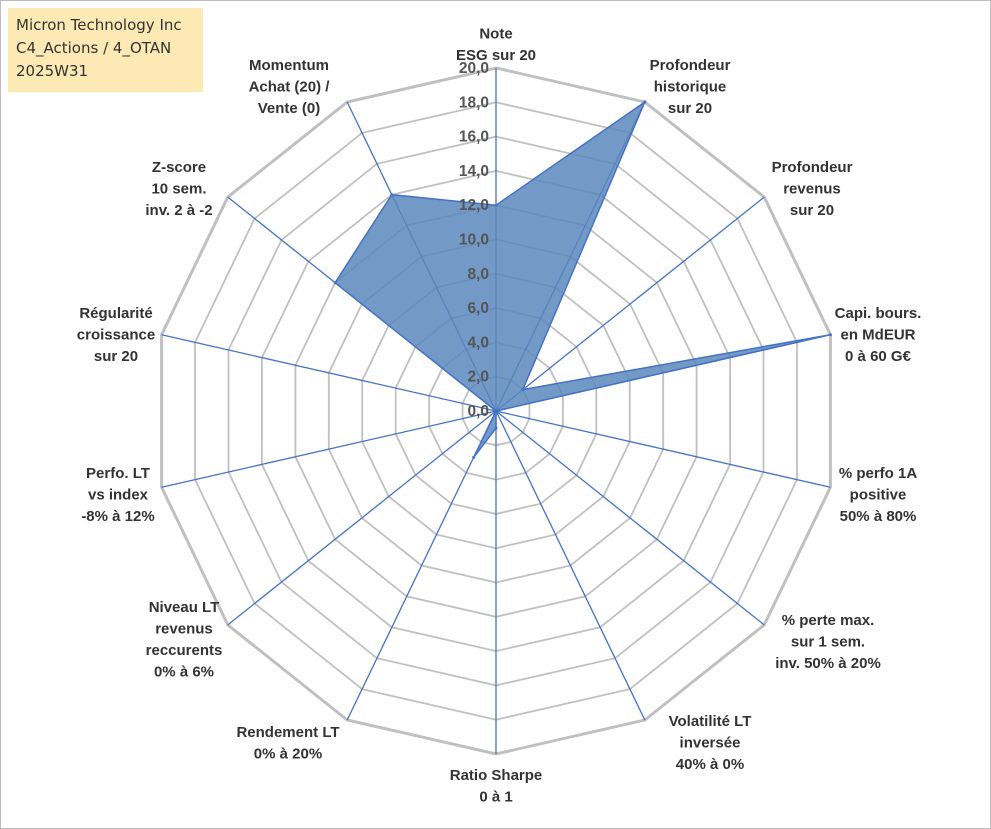  What do you see at coordinates (94, 48) in the screenshot?
I see `portfolio-category: C4_Actions / 4_OTAN` at bounding box center [94, 48].